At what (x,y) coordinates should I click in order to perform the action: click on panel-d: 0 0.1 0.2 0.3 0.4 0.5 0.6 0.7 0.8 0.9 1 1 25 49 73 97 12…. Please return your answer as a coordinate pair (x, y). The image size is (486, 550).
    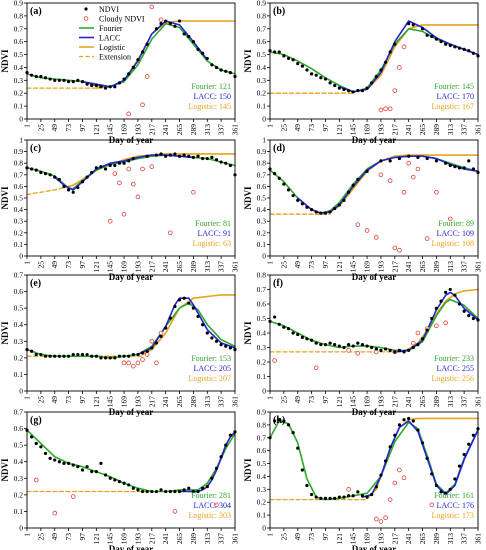
    Looking at the image, I should click on (363, 209).